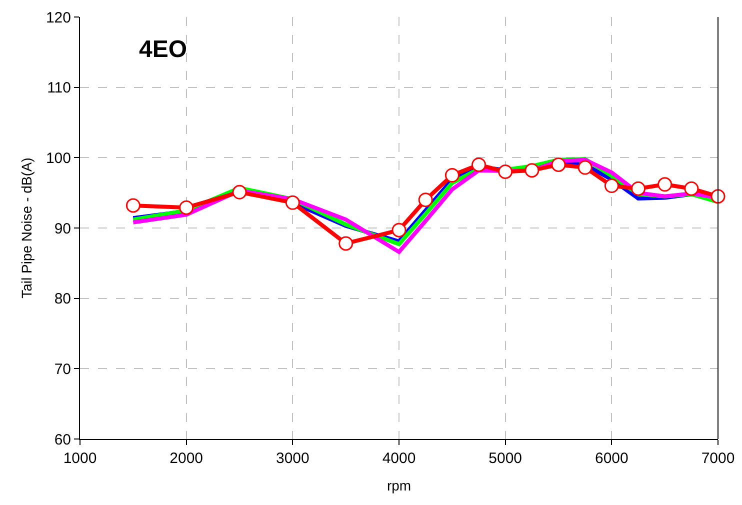 The image size is (742, 505). I want to click on x-tick-label: 6000, so click(611, 458).